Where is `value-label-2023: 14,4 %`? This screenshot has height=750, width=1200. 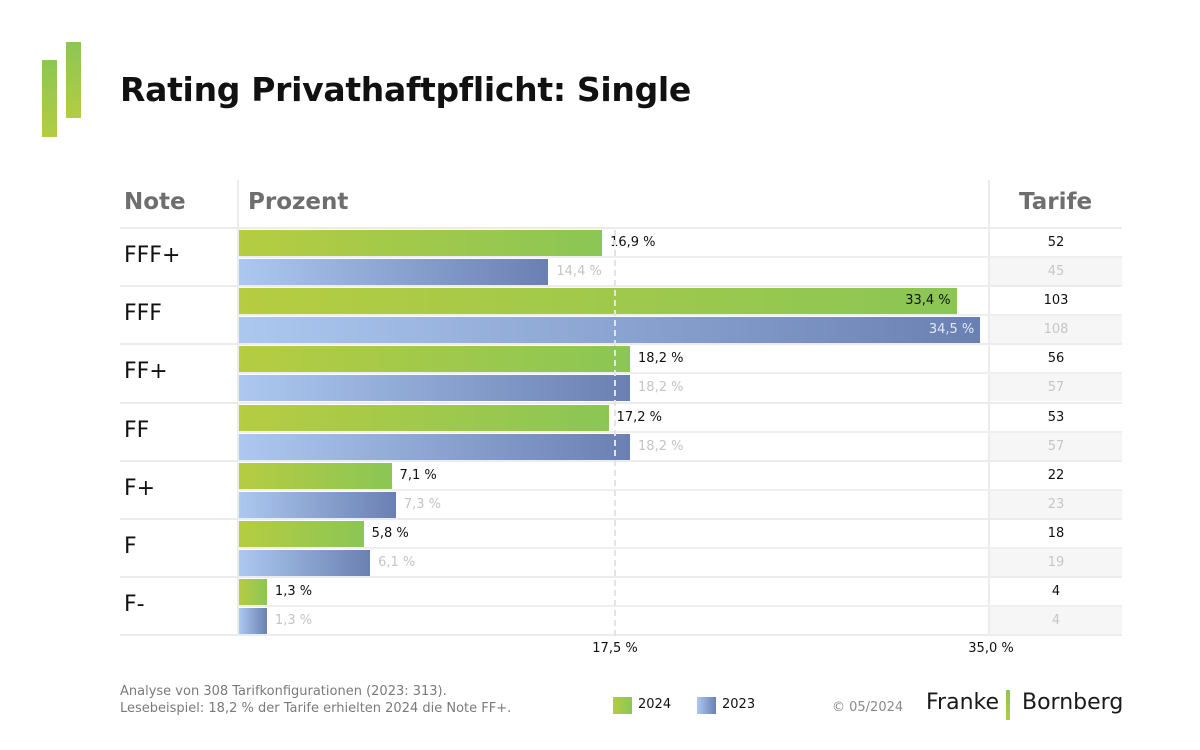
value-label-2023: 14,4 % is located at coordinates (579, 271).